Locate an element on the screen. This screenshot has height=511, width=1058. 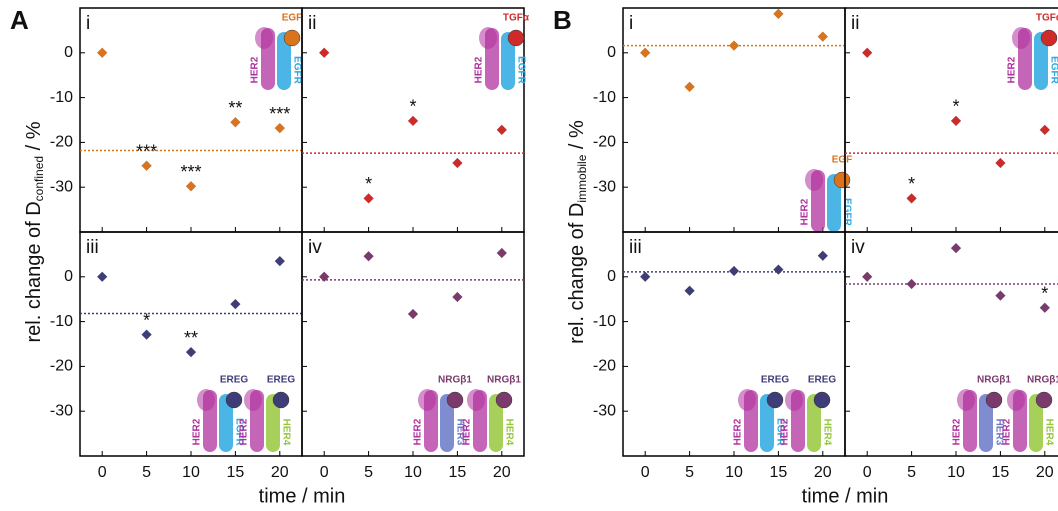
x-axis-label: time / min is located at coordinates (845, 496).